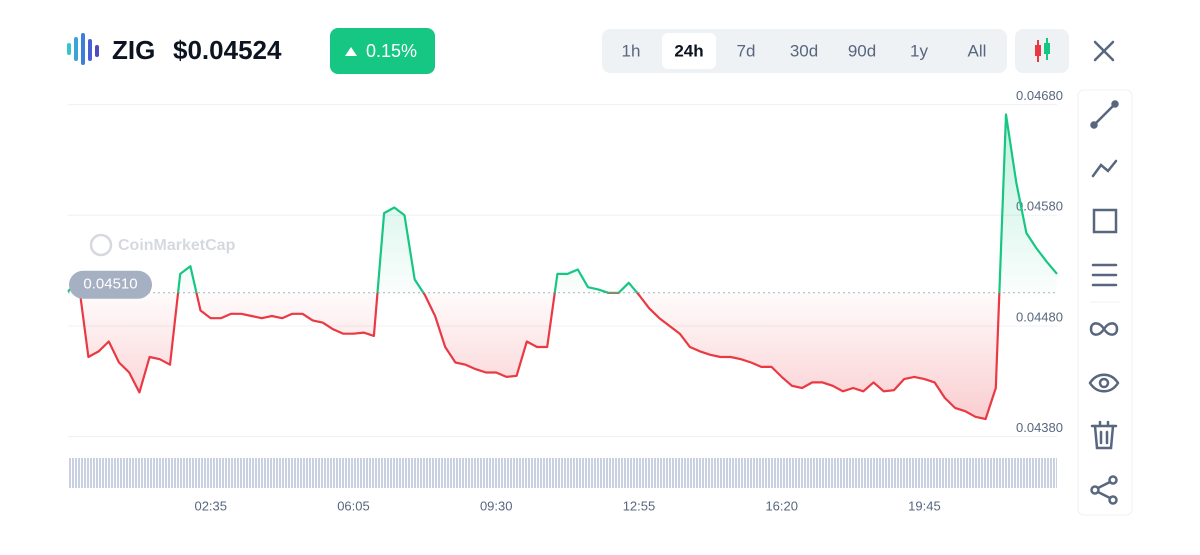 Image resolution: width=1200 pixels, height=555 pixels. What do you see at coordinates (83, 49) in the screenshot?
I see `logo` at bounding box center [83, 49].